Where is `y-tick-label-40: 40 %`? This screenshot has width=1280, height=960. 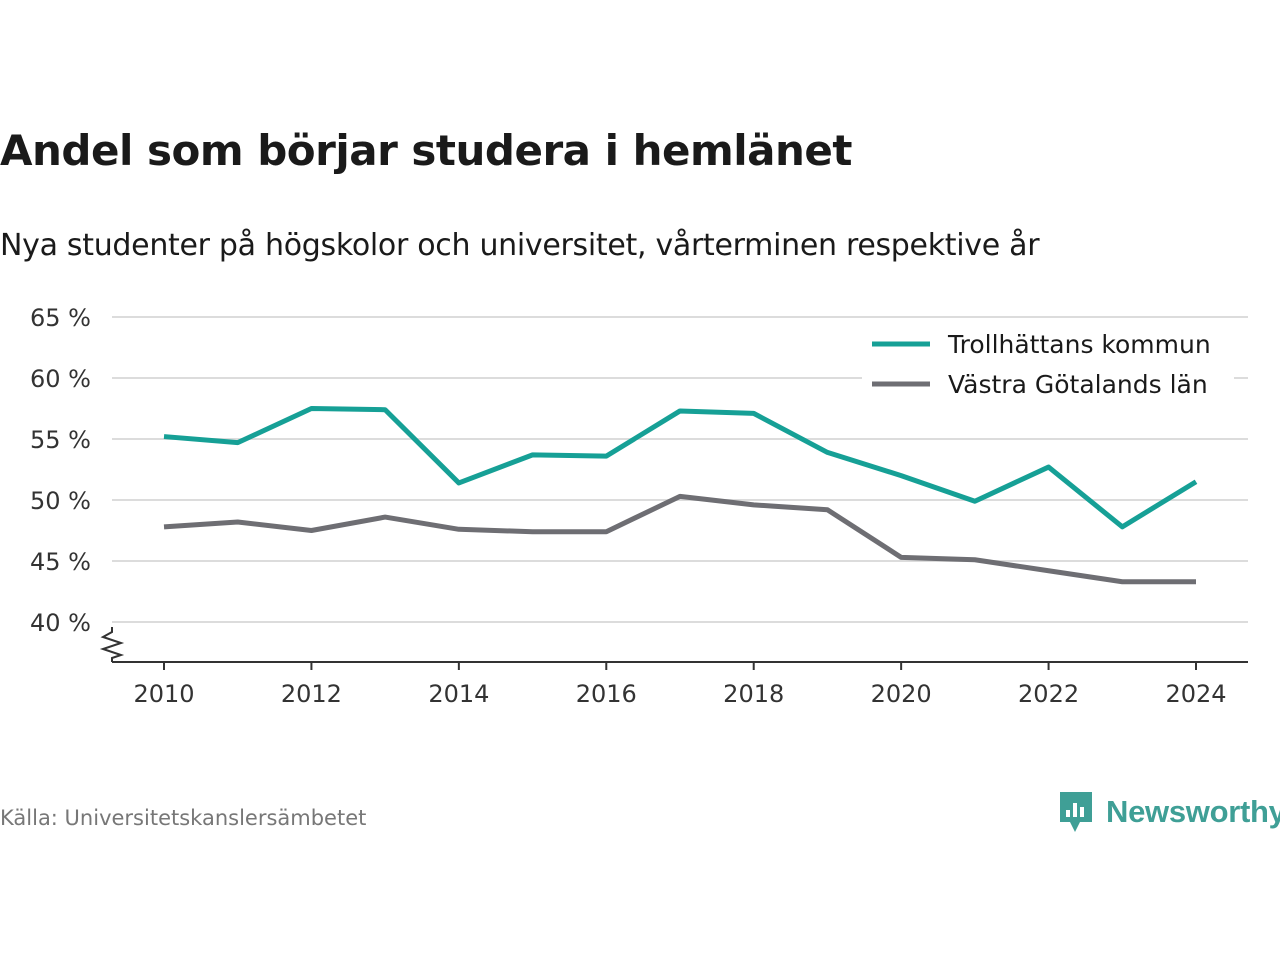
y-tick-label-40: 40 % is located at coordinates (60, 623).